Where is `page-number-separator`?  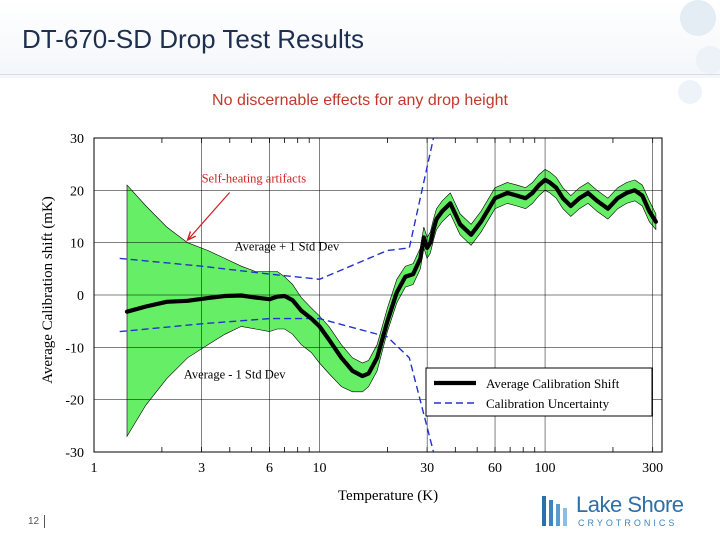
page-number-separator is located at coordinates (44, 521).